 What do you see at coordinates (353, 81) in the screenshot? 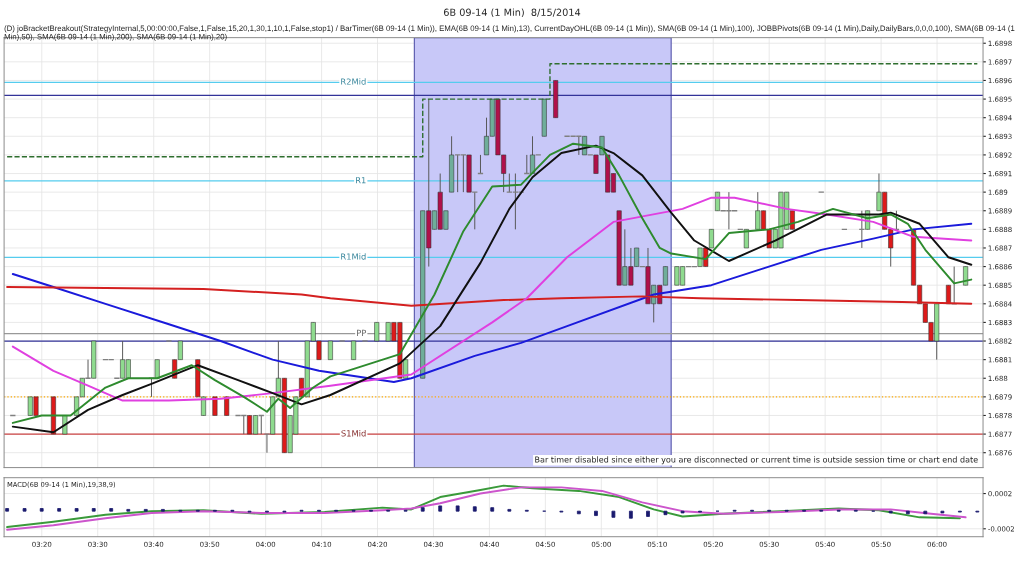
I see `ref-line-label: R2Mid` at bounding box center [353, 81].